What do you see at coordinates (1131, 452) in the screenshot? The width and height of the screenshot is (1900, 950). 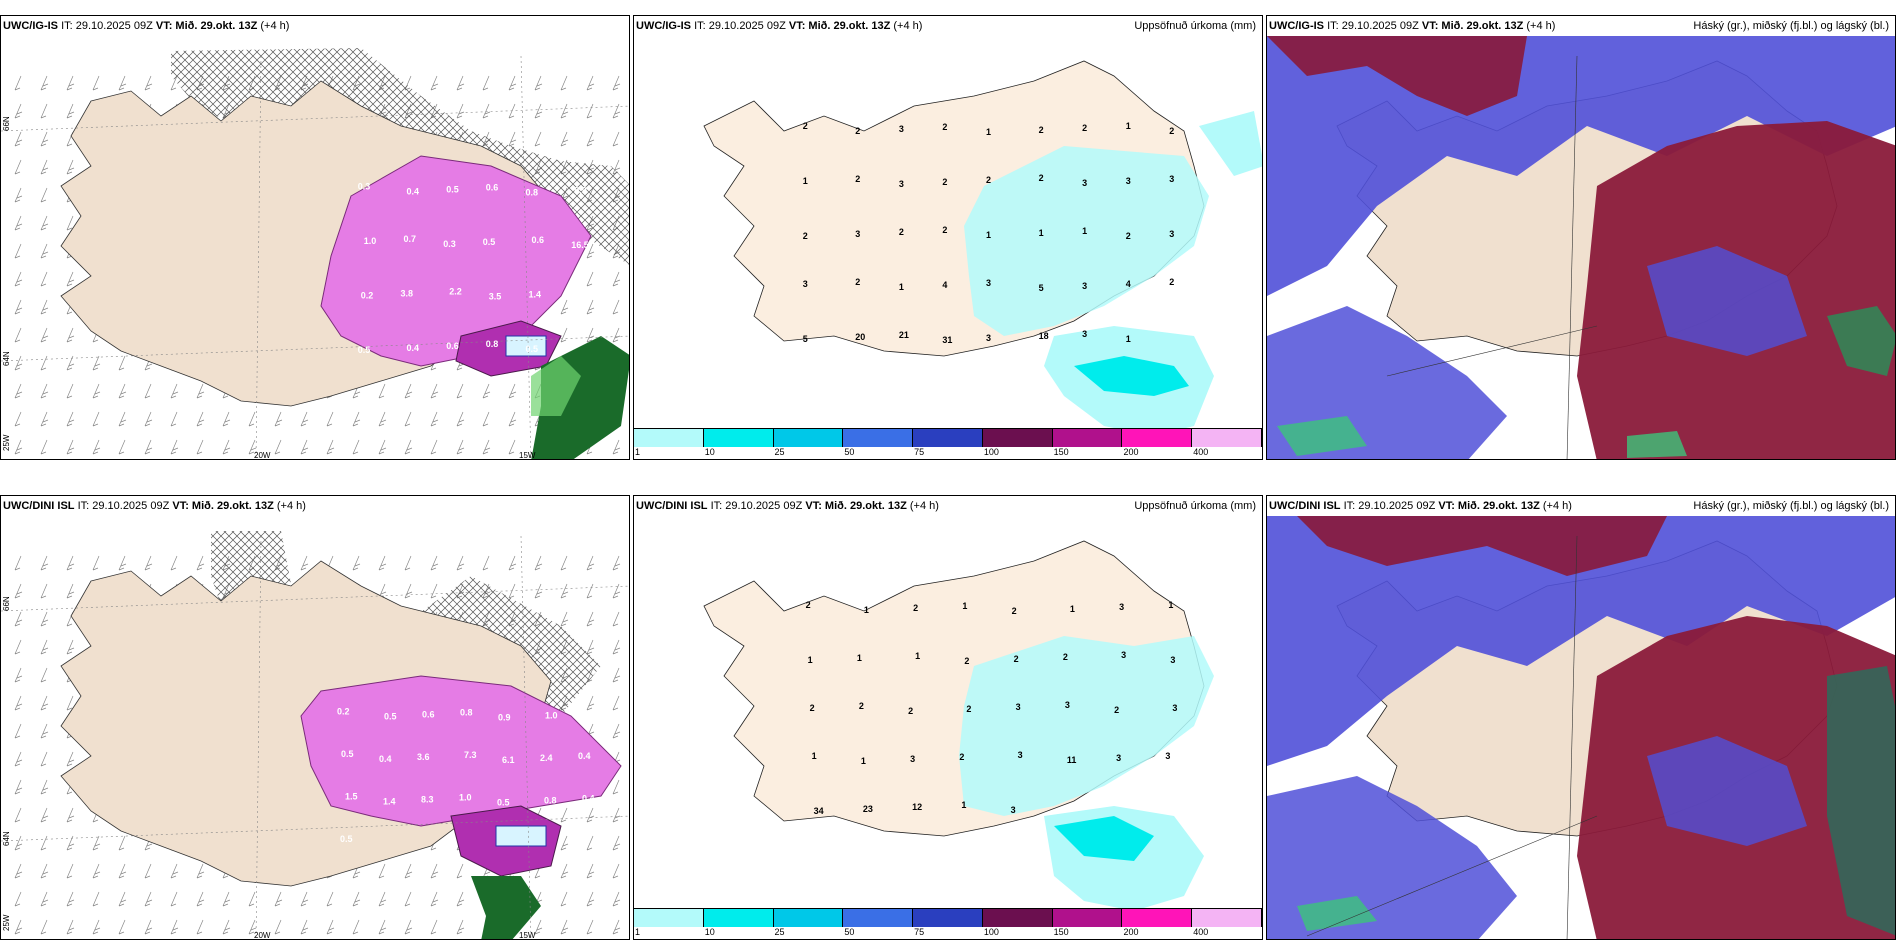 I see `colorbar-label: 200` at bounding box center [1131, 452].